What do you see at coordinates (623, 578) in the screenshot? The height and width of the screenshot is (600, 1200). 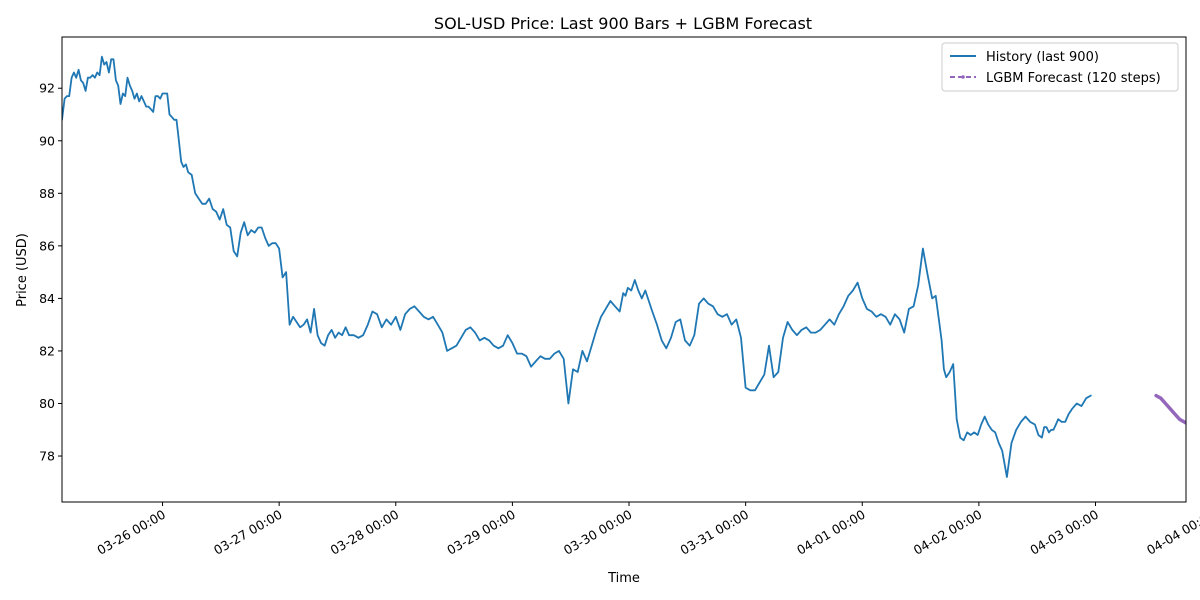 I see `x-axis-label: Time` at bounding box center [623, 578].